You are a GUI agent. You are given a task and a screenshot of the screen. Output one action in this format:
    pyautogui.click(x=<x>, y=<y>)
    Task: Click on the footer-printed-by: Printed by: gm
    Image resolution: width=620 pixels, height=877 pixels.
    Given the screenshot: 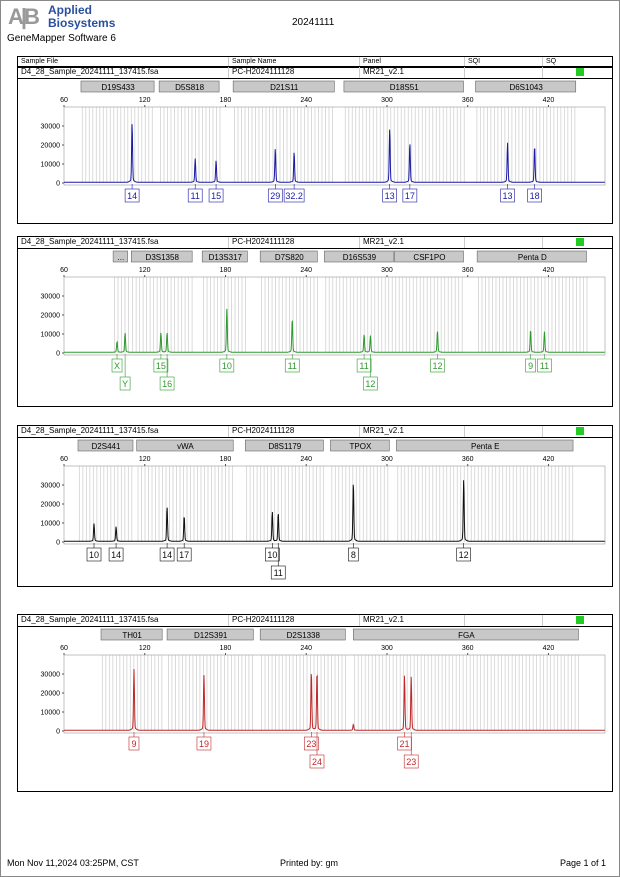 What is the action you would take?
    pyautogui.click(x=309, y=863)
    